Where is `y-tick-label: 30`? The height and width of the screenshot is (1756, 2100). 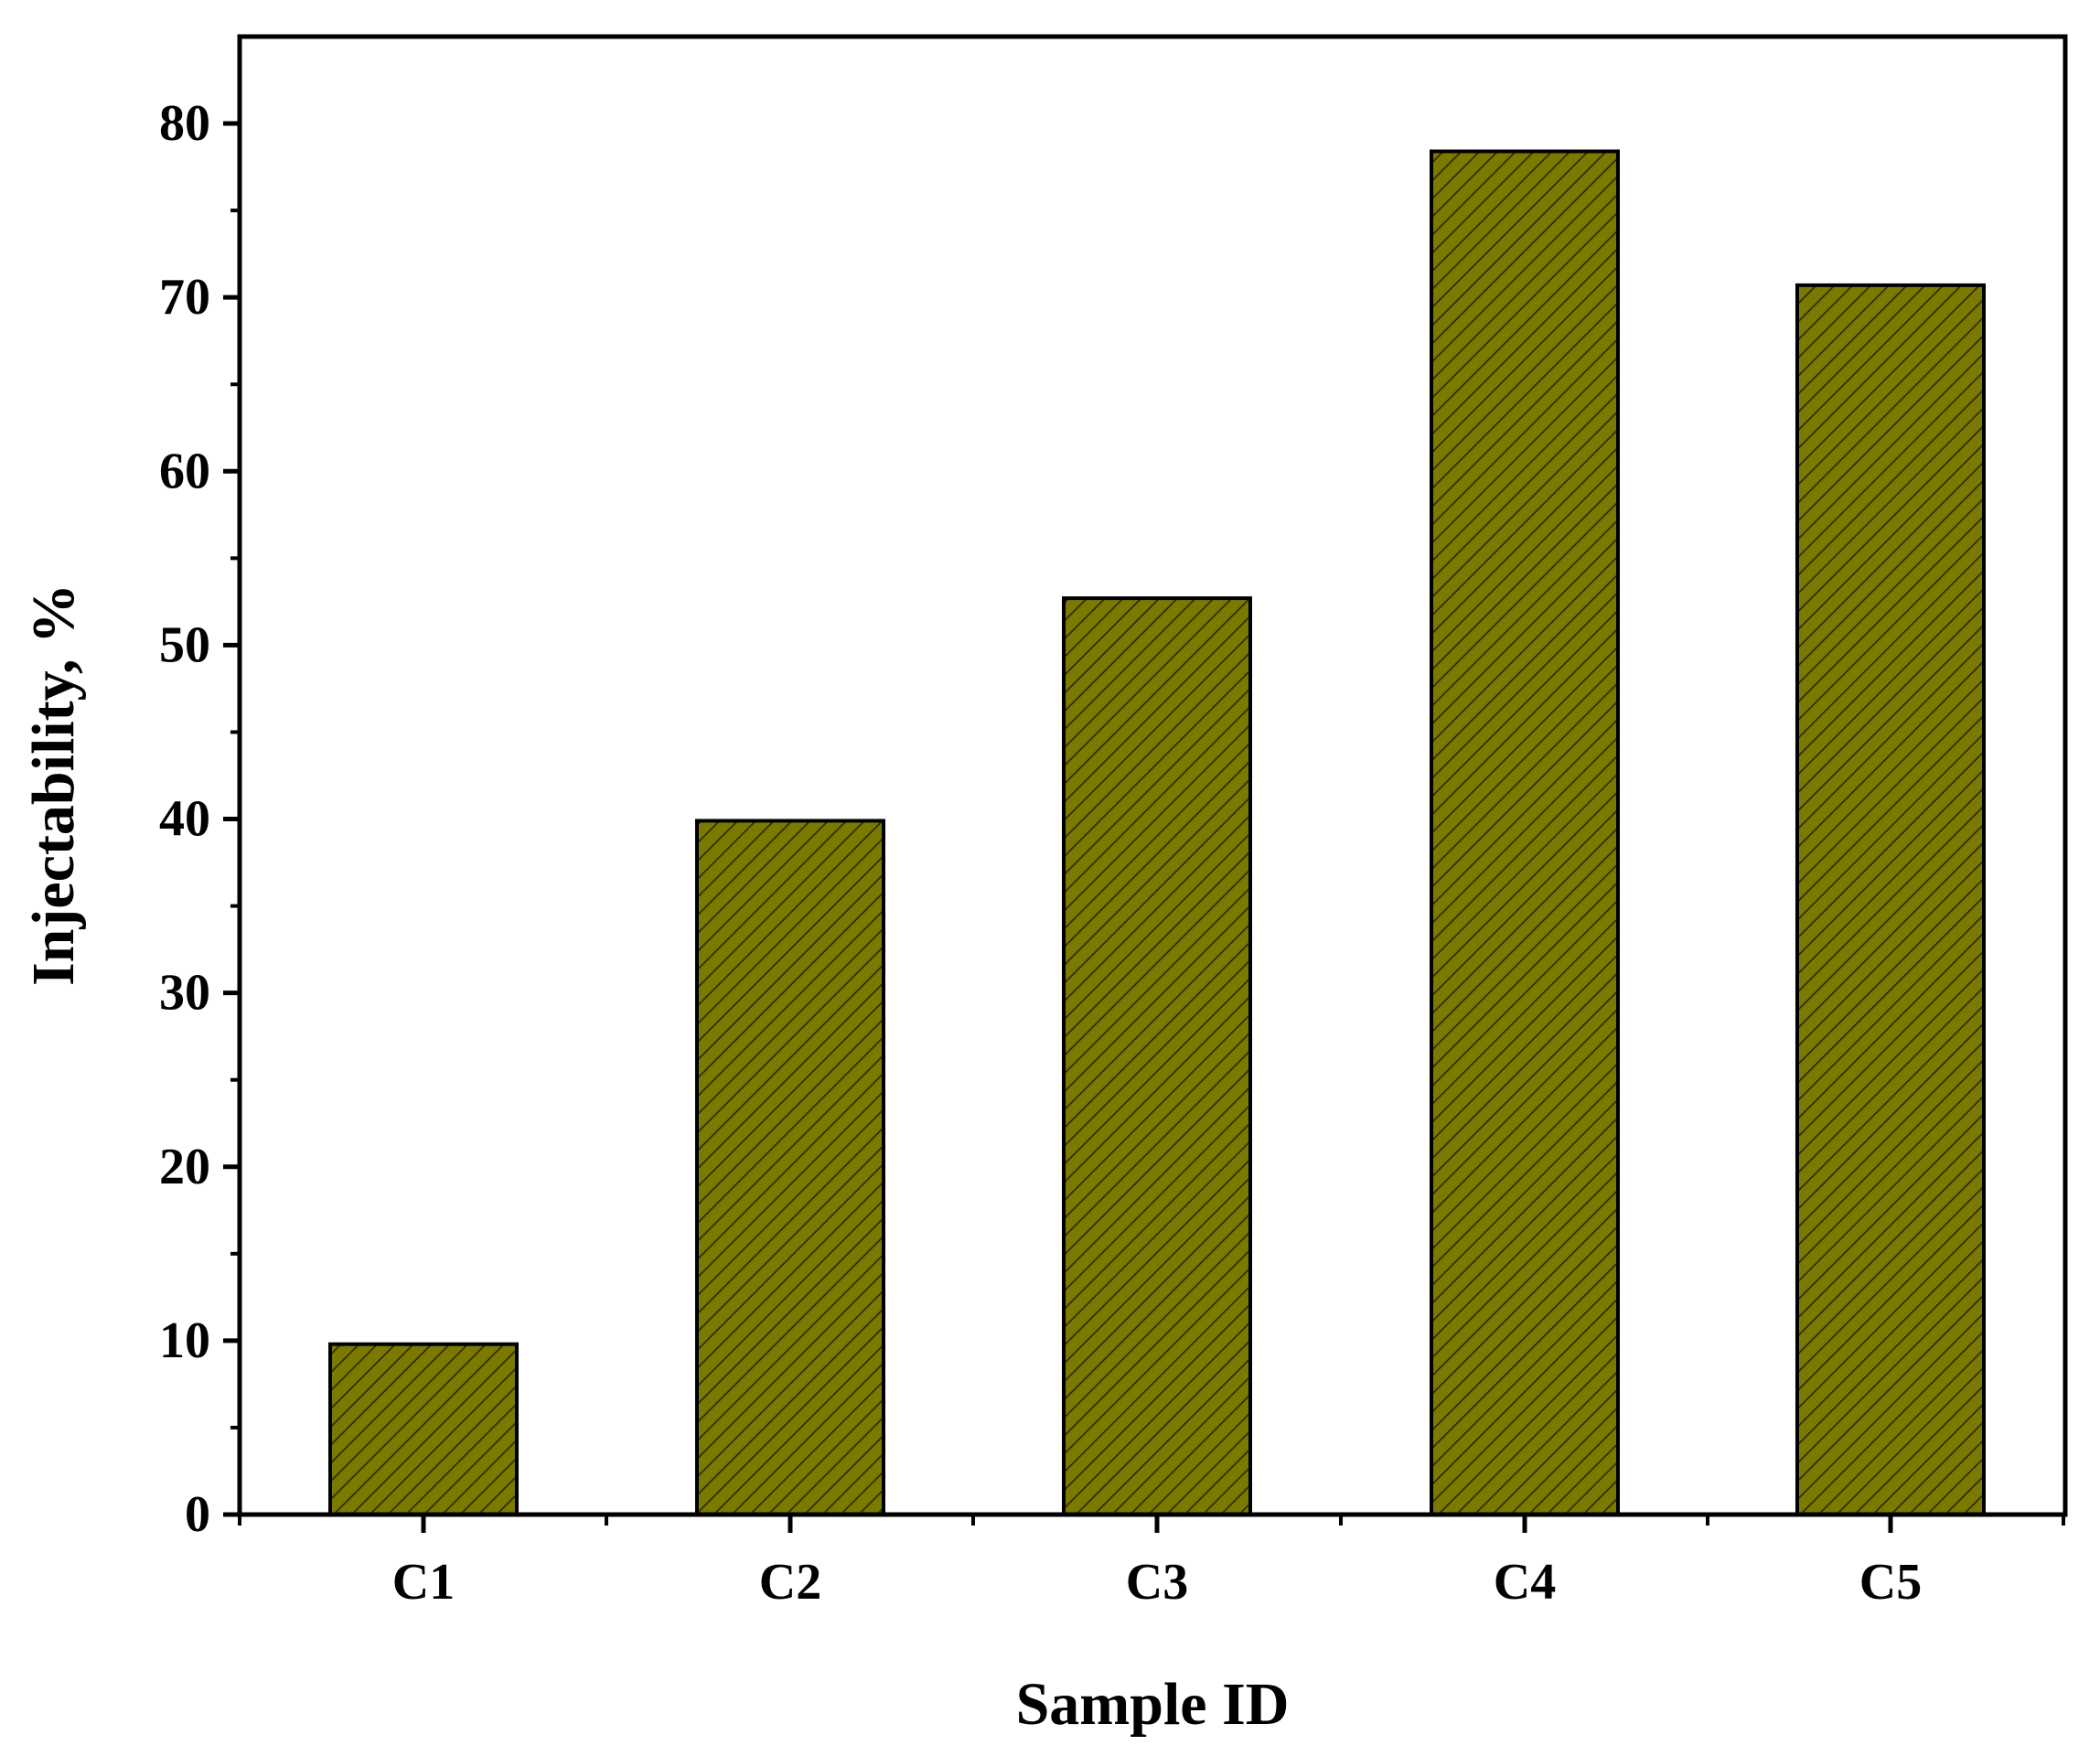
y-tick-label: 30 is located at coordinates (184, 993).